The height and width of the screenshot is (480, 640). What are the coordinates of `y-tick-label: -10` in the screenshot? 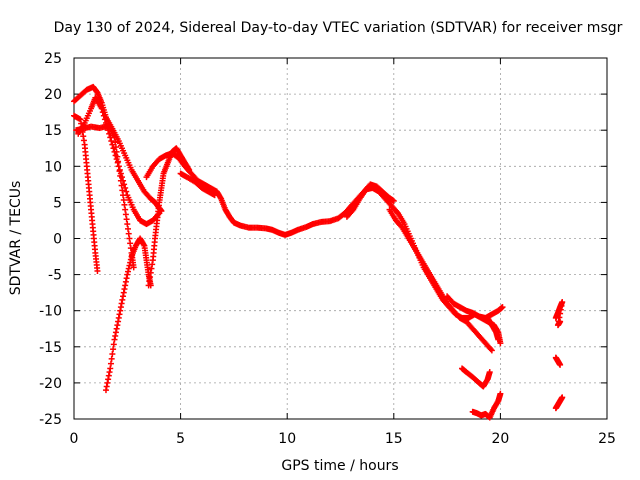 It's located at (50, 312).